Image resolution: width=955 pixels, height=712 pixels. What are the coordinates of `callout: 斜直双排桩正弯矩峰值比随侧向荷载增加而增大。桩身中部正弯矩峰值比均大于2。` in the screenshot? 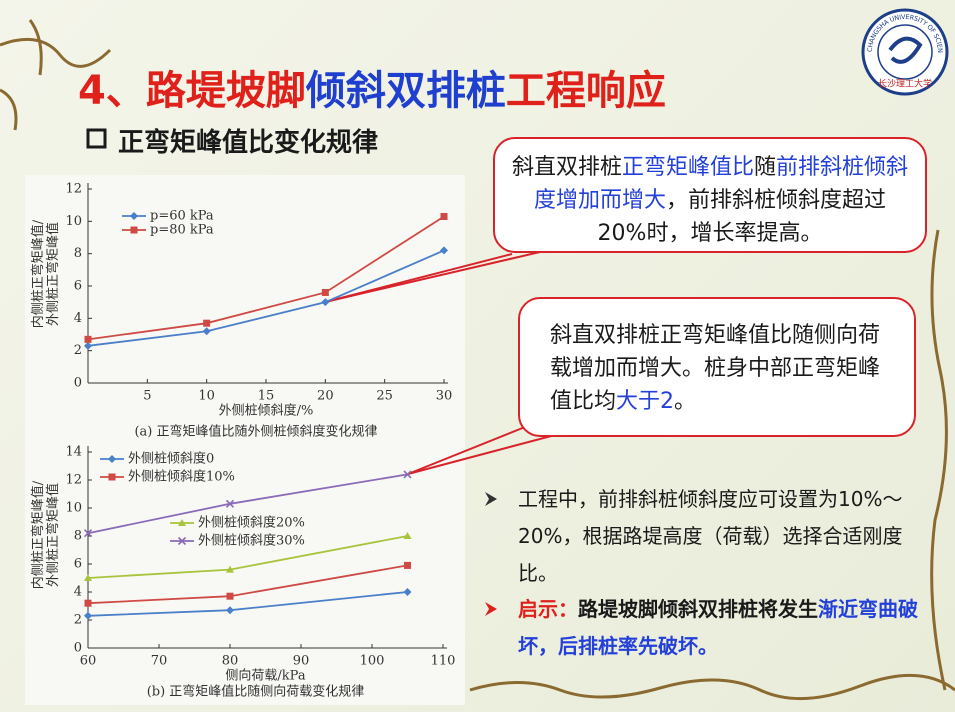 It's located at (717, 367).